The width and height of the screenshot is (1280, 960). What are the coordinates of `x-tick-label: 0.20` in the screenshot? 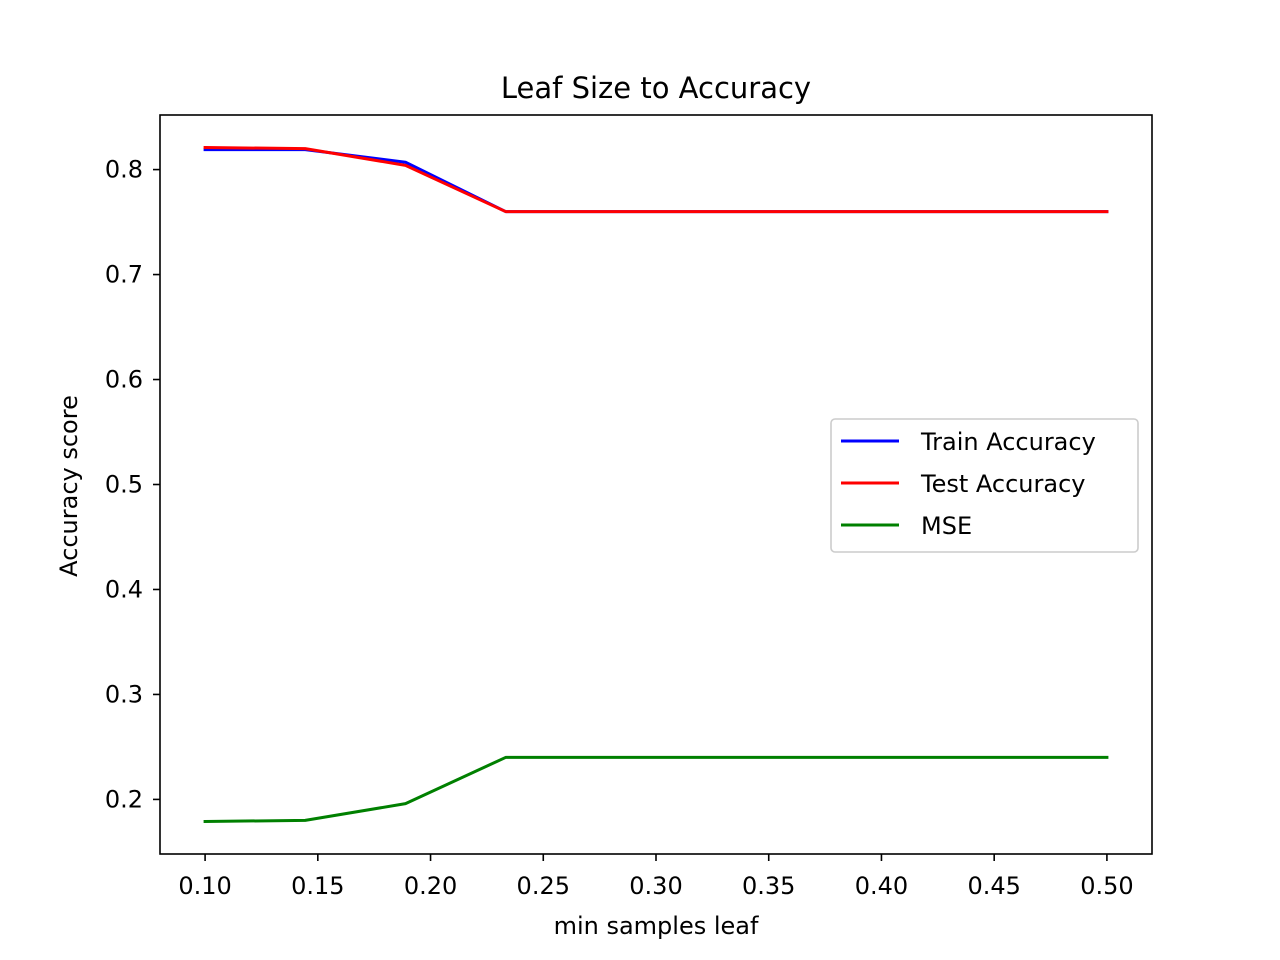 It's located at (430, 886).